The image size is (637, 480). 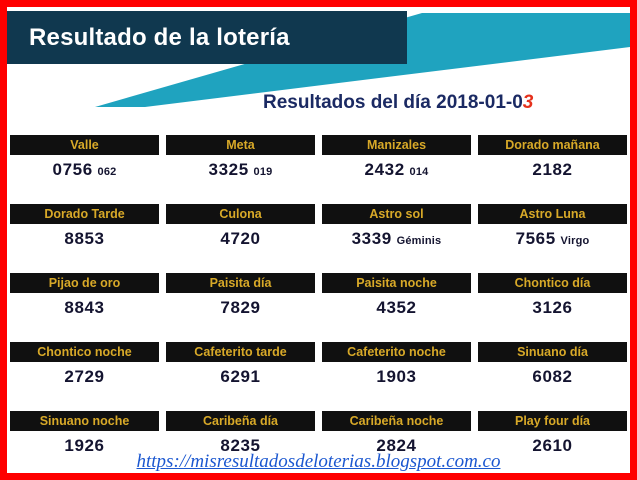 I want to click on lottery-name: Dorado mañana, so click(x=552, y=145).